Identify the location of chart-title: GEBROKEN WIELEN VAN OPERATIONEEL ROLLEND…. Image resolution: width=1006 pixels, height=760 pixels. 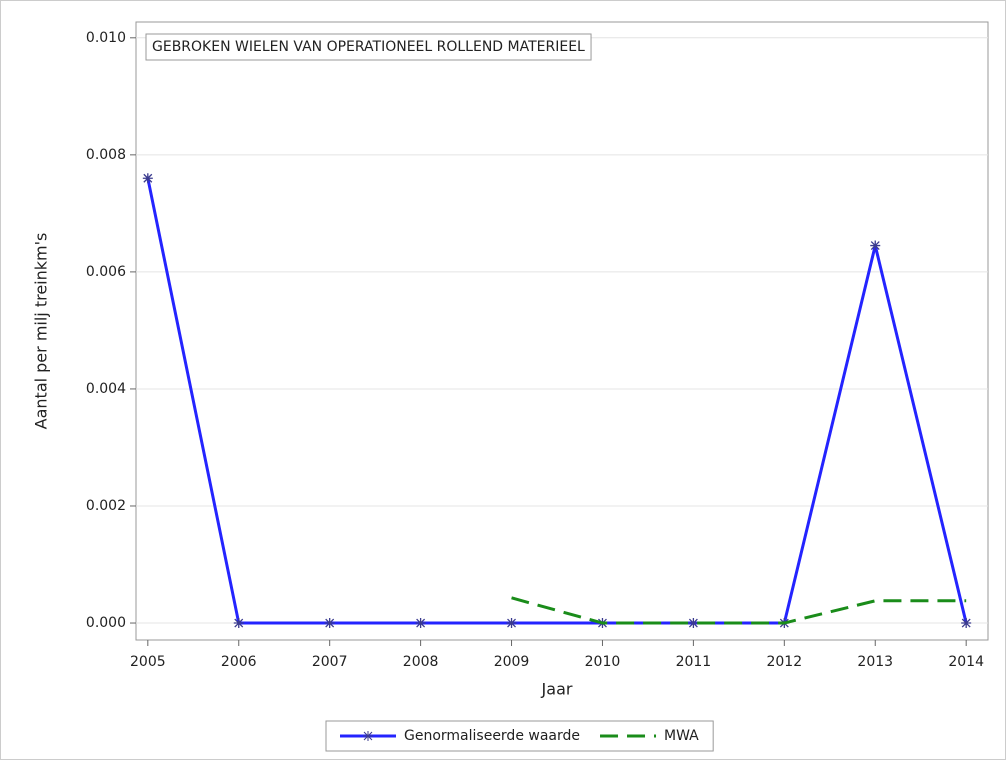
(368, 47).